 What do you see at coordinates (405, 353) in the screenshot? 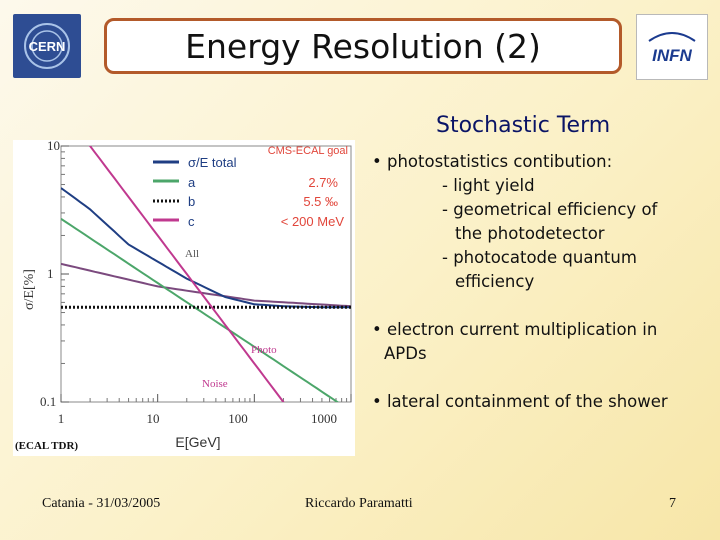
I see `bullet-2-sub-1: APDs` at bounding box center [405, 353].